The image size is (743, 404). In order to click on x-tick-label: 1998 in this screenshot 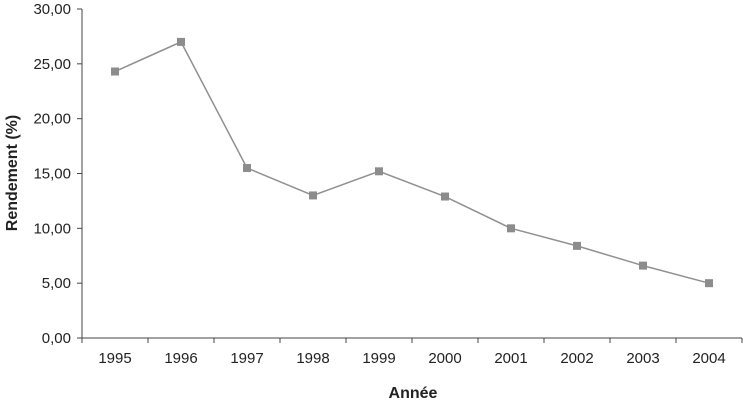, I will do `click(312, 358)`.